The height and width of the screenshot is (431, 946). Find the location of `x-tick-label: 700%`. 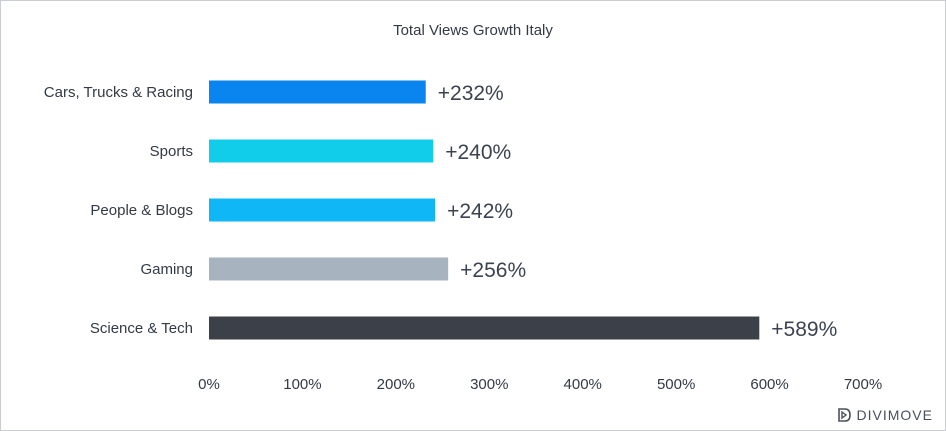

x-tick-label: 700% is located at coordinates (863, 384).